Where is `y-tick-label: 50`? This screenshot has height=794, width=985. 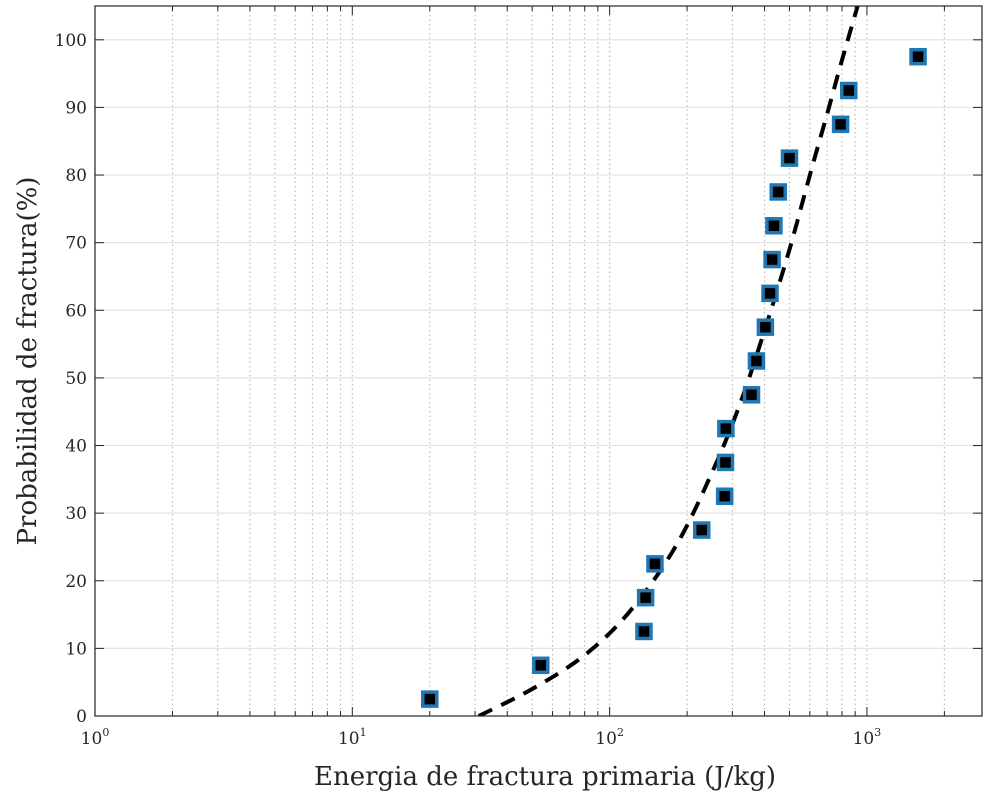
y-tick-label: 50 is located at coordinates (76, 379).